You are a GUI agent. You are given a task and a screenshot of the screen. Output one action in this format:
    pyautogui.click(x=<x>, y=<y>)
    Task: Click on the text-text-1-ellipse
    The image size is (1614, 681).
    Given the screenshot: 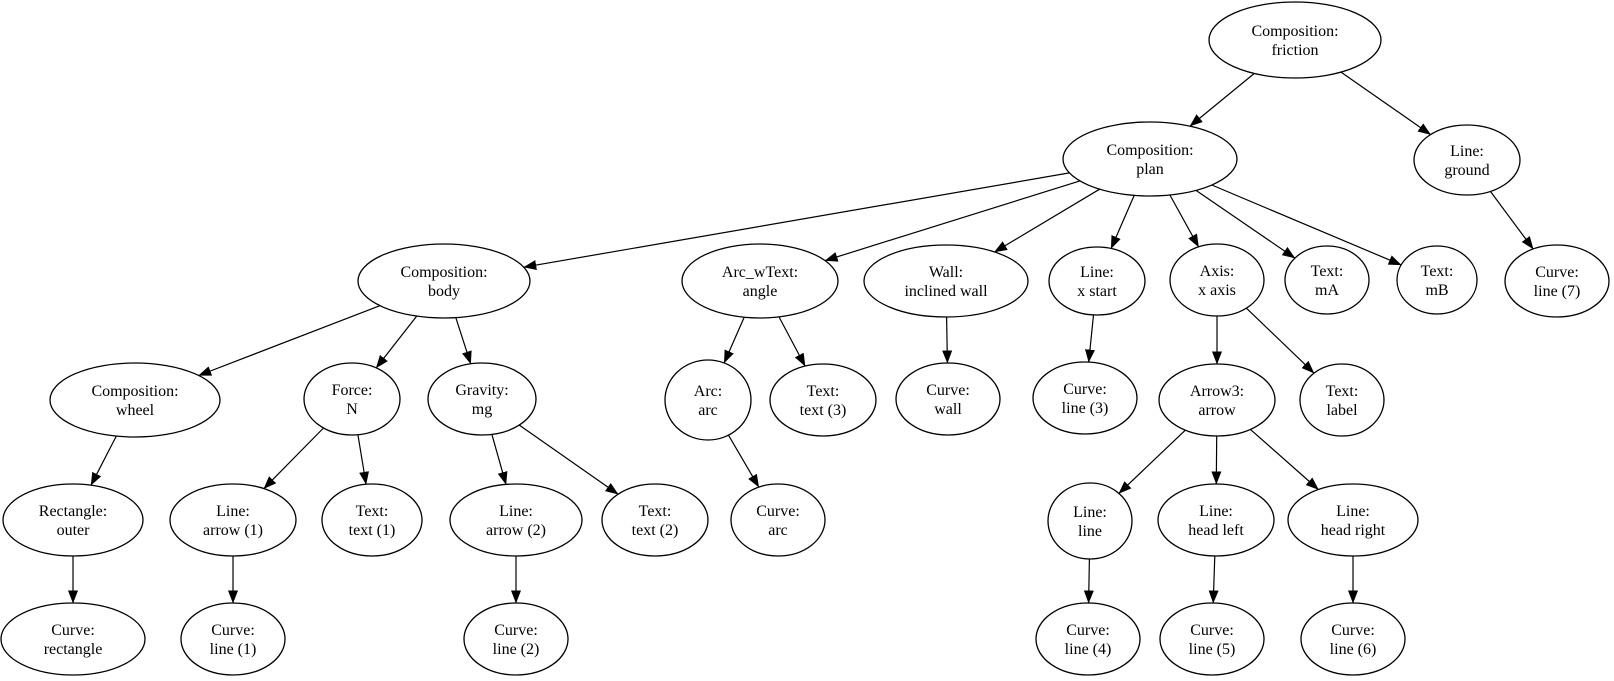 What is the action you would take?
    pyautogui.click(x=372, y=520)
    